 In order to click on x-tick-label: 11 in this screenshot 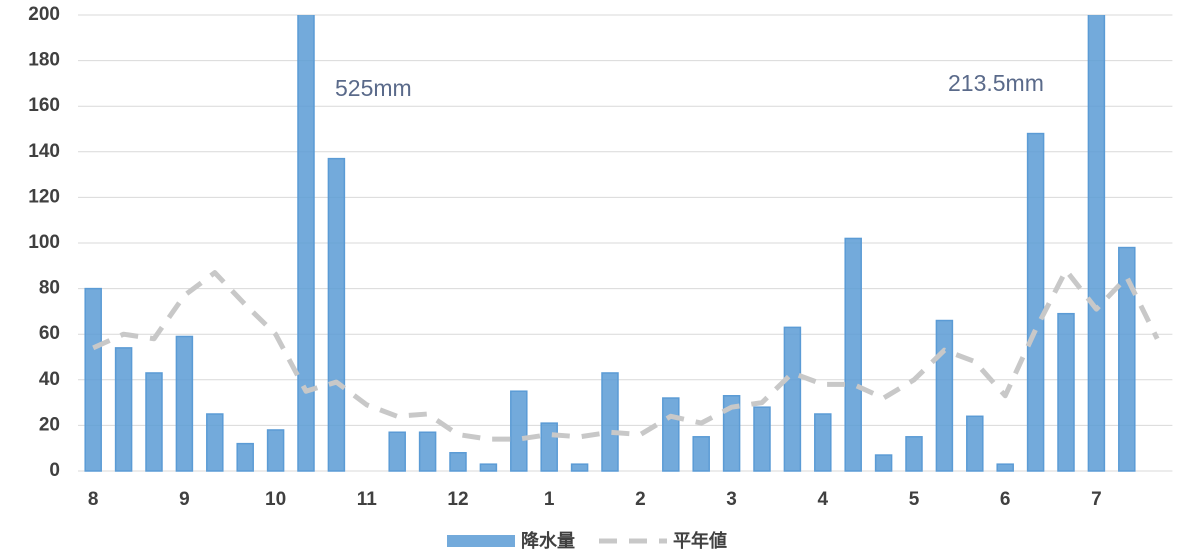, I will do `click(367, 499)`.